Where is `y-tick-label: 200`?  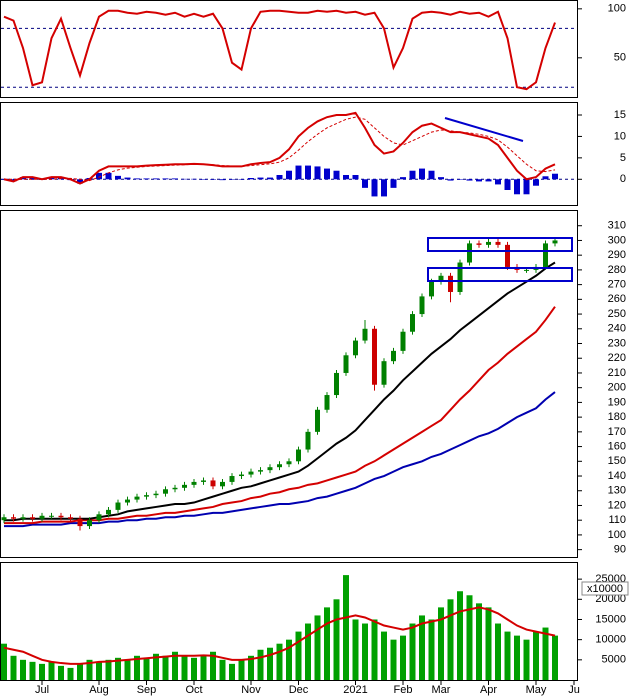 y-tick-label: 200 is located at coordinates (617, 388).